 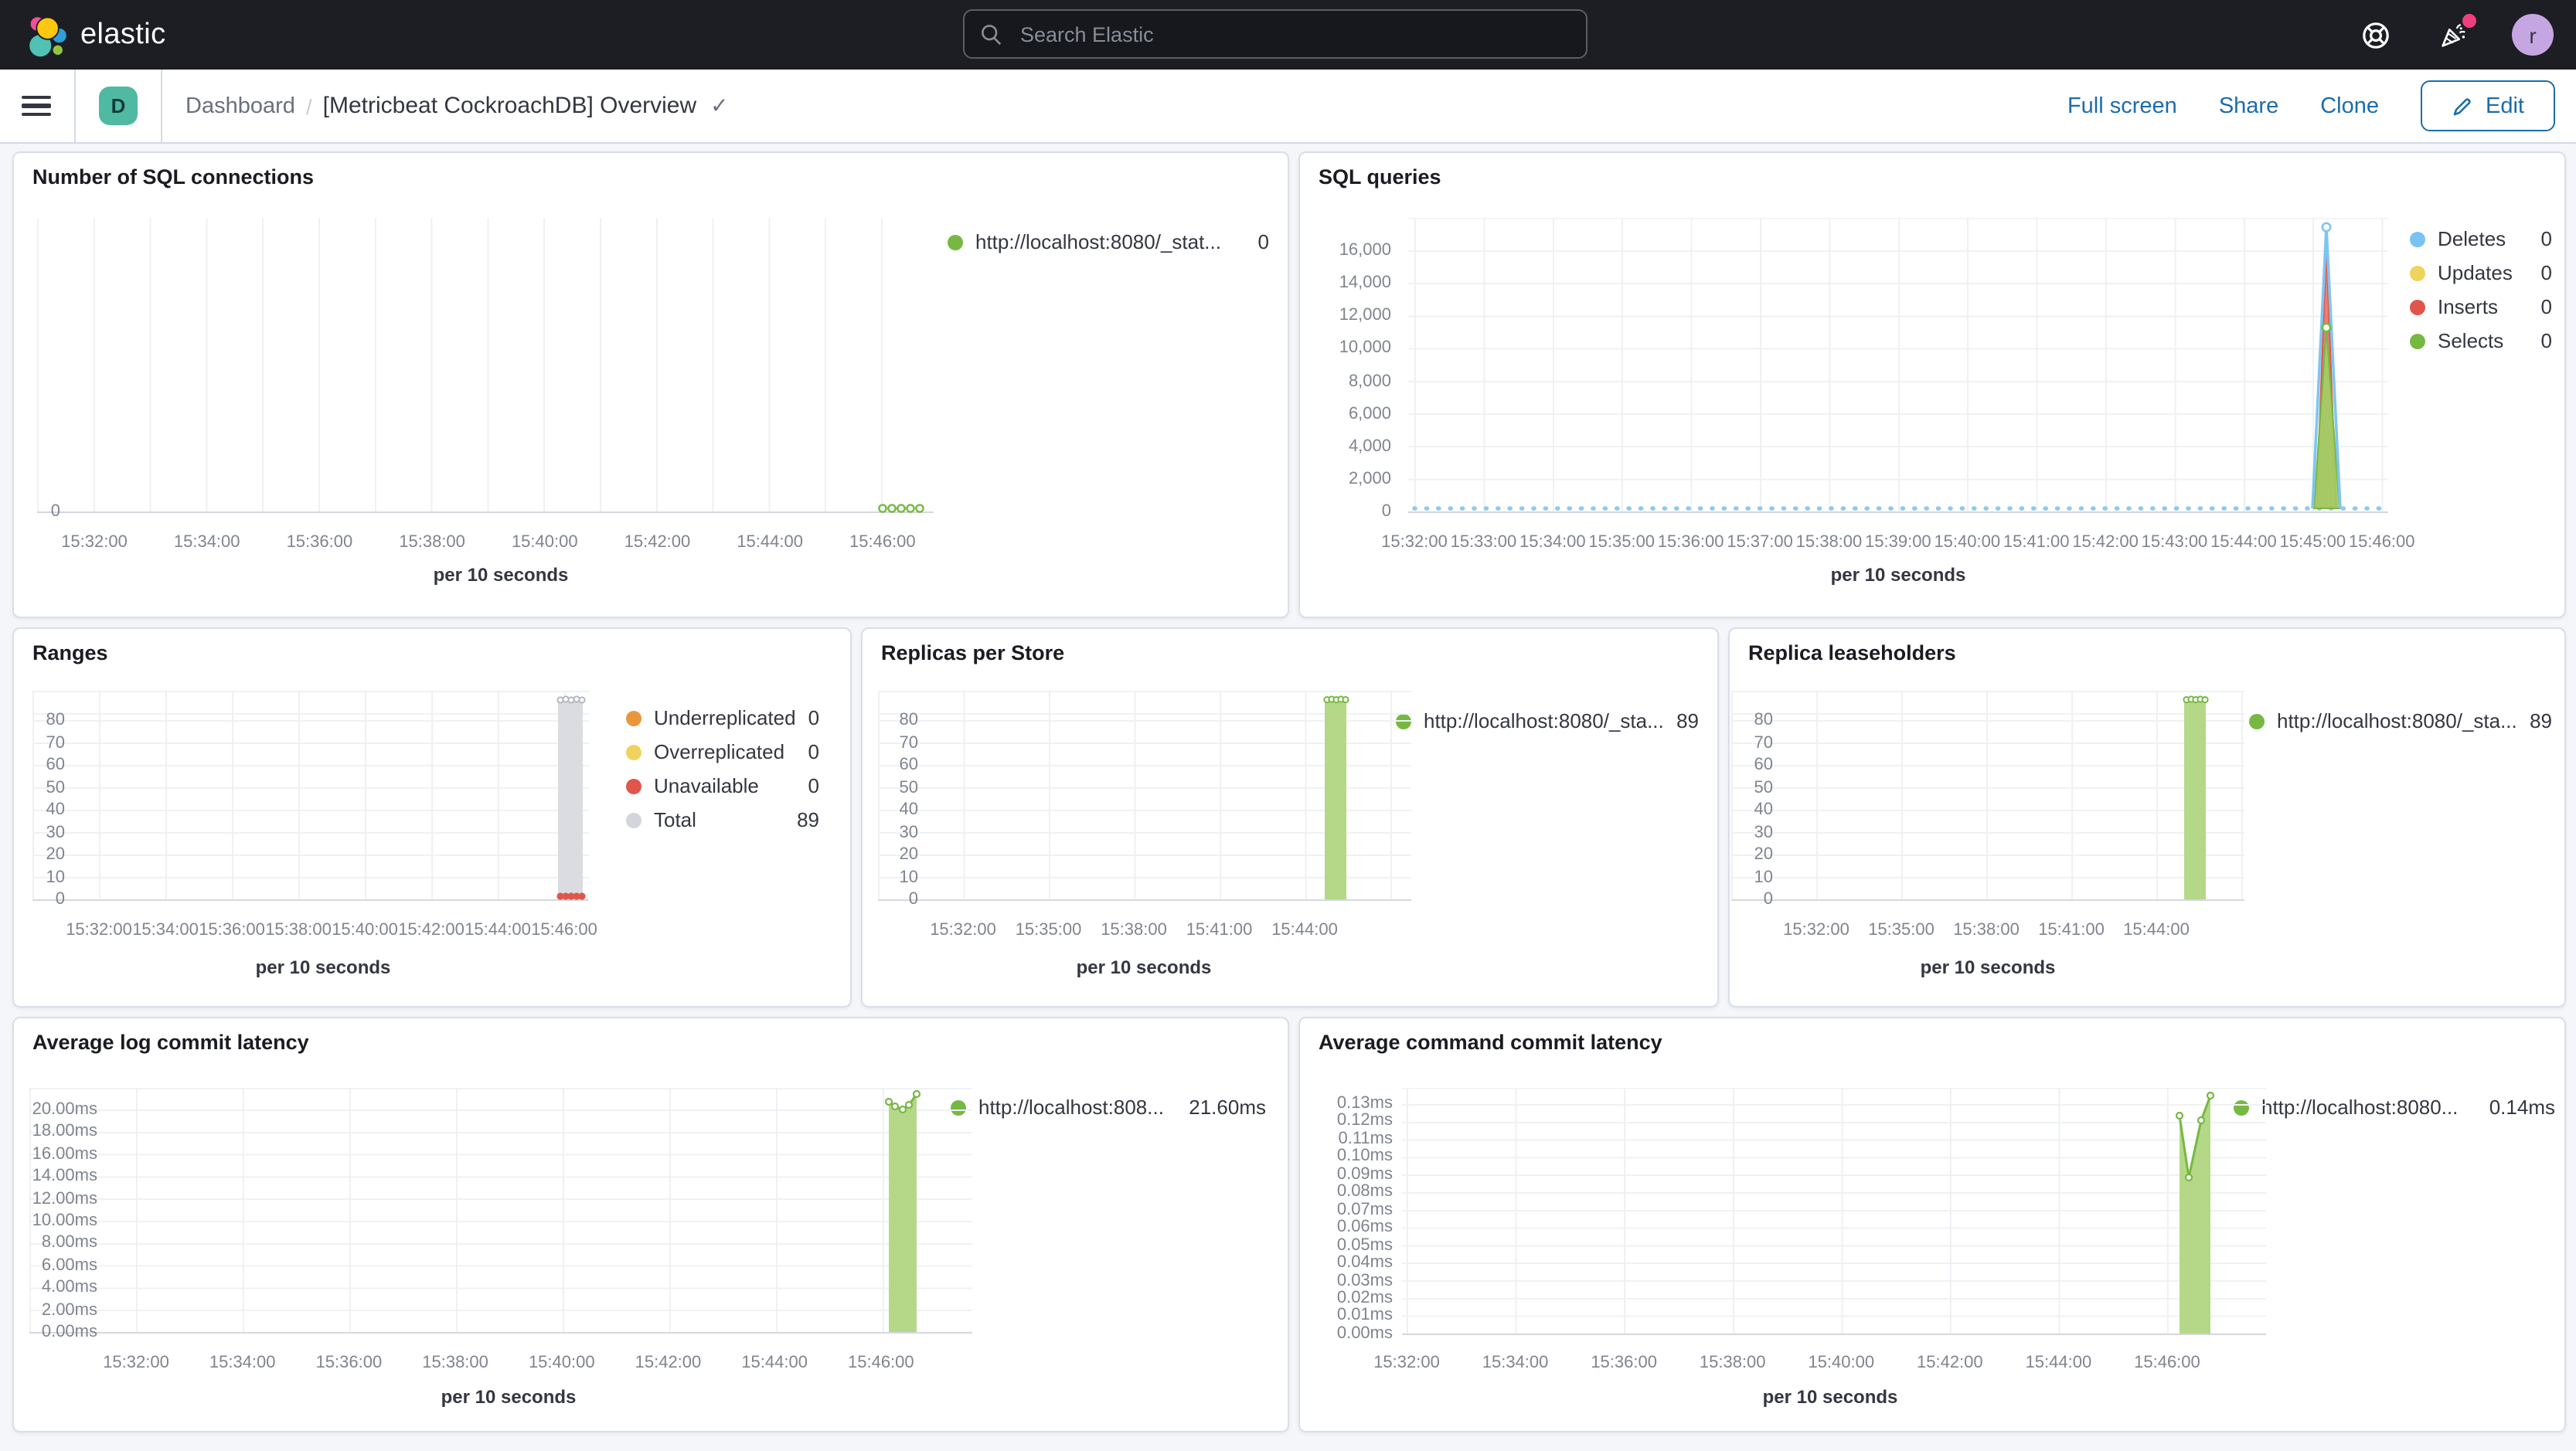 I want to click on top-header-bar: elastic, so click(x=1288, y=35).